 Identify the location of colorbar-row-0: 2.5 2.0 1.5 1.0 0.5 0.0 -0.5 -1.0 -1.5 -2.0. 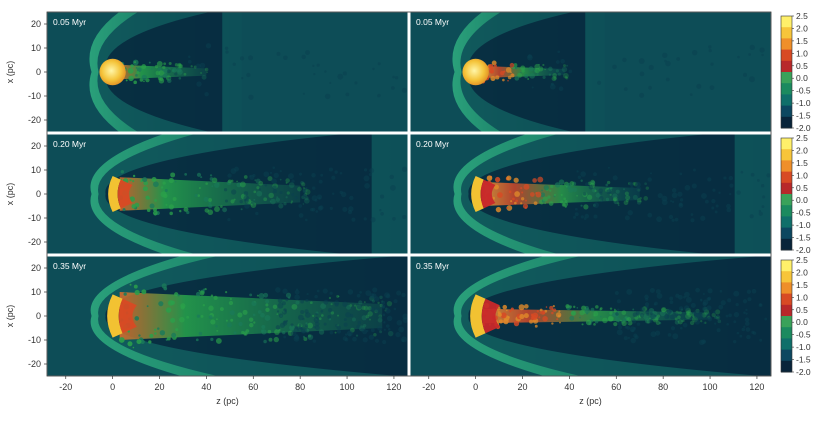
(795, 72).